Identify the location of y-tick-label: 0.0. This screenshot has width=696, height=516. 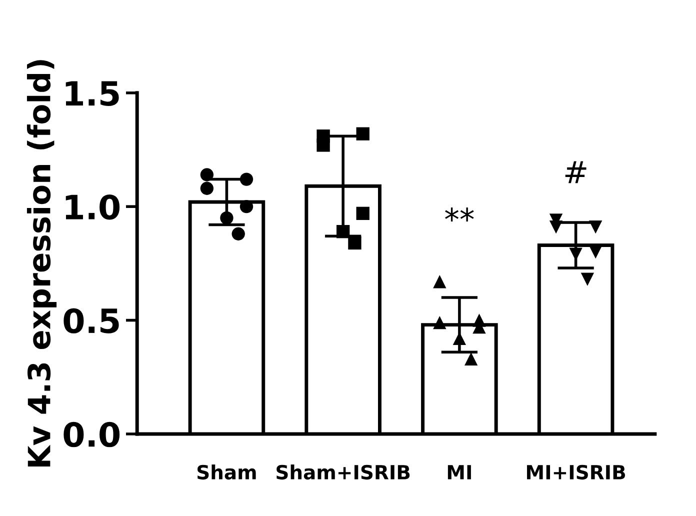
(92, 435).